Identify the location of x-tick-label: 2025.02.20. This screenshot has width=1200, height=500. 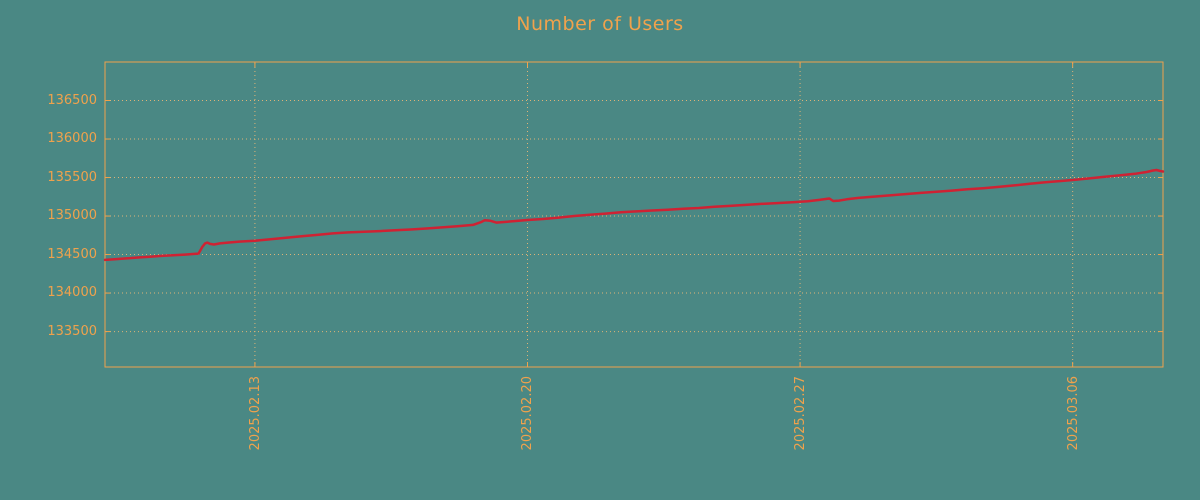
(528, 413).